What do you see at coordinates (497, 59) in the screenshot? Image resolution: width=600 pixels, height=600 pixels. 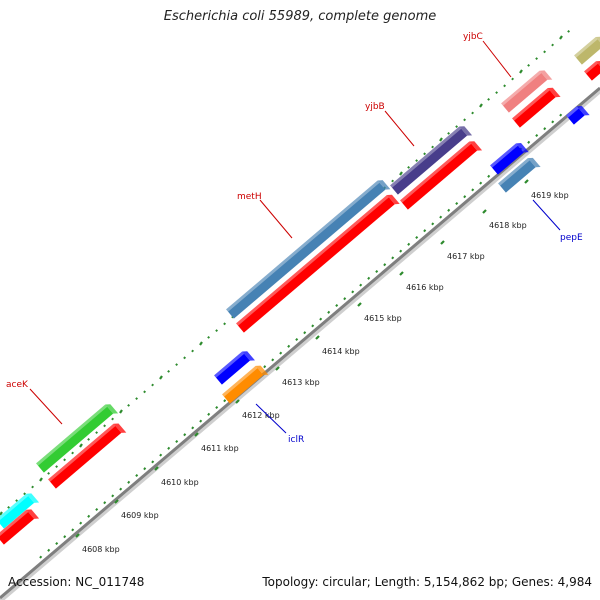 I see `callout-line-yjbc` at bounding box center [497, 59].